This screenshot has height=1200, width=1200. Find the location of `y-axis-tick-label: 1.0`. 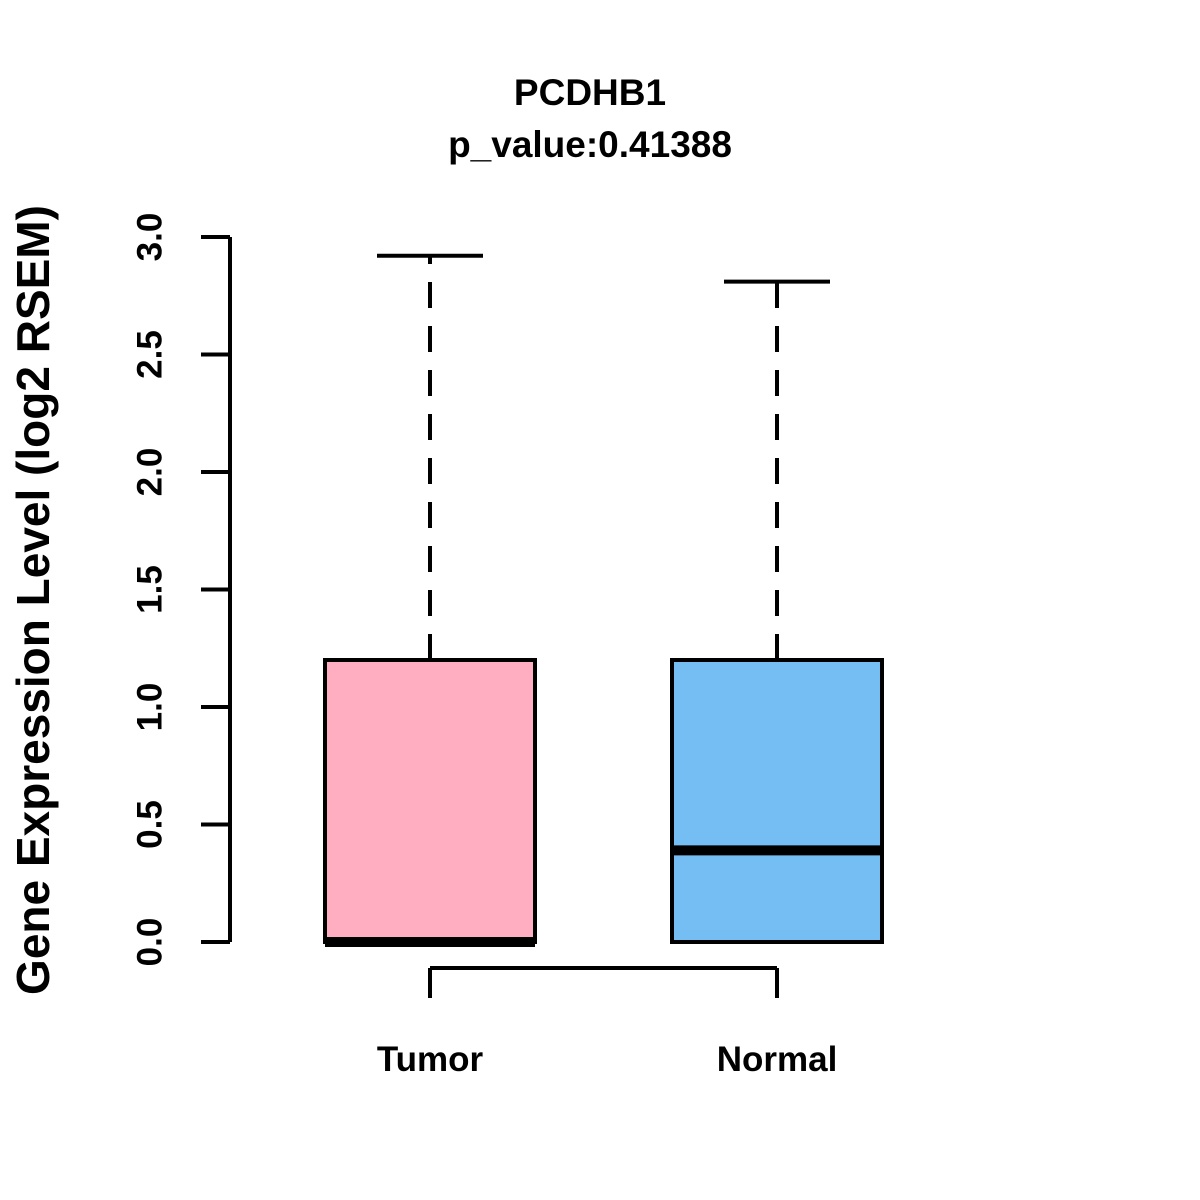

y-axis-tick-label: 1.0 is located at coordinates (150, 707).